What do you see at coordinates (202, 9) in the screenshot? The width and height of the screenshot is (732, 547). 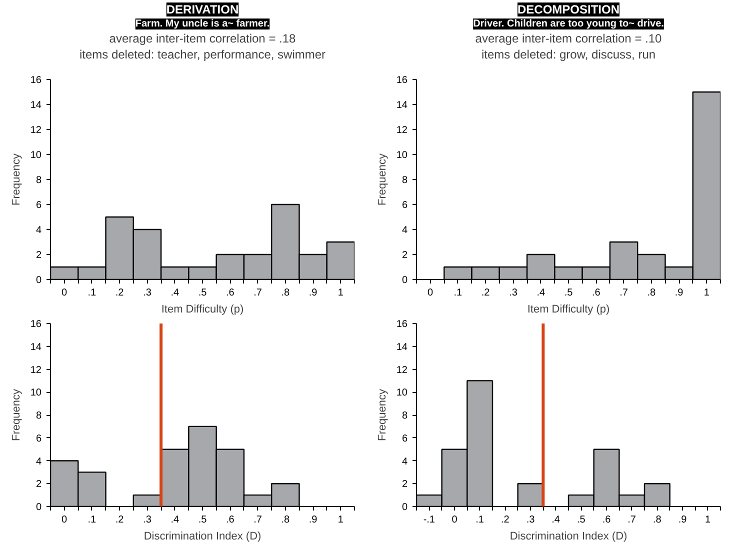 I see `chart-title: DERIVATION` at bounding box center [202, 9].